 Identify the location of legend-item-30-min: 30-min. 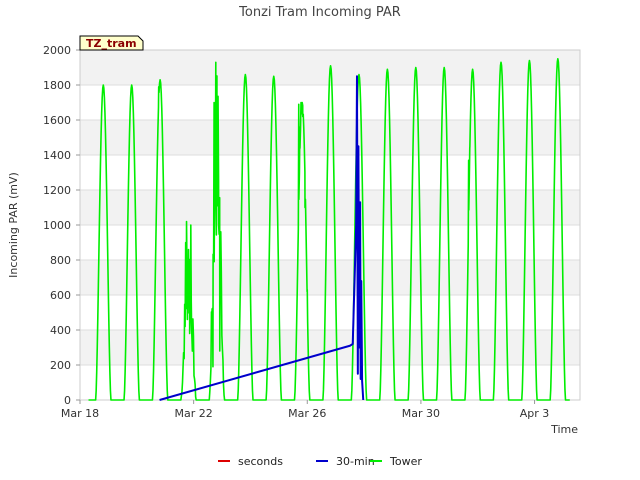
(345, 461).